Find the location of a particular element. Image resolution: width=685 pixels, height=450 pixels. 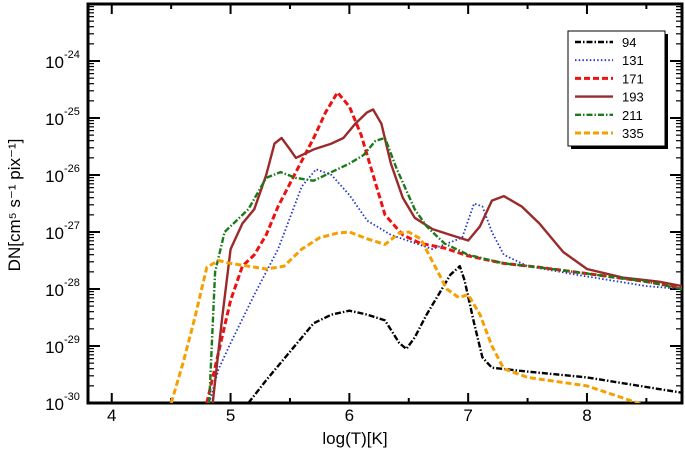

legend-label-94: 94 is located at coordinates (629, 42).